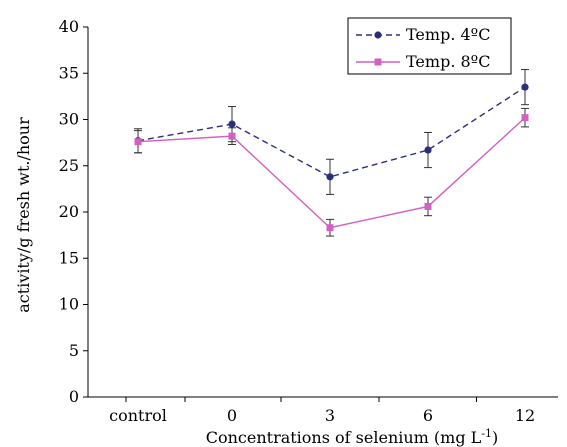  I want to click on series-line, so click(331, 132).